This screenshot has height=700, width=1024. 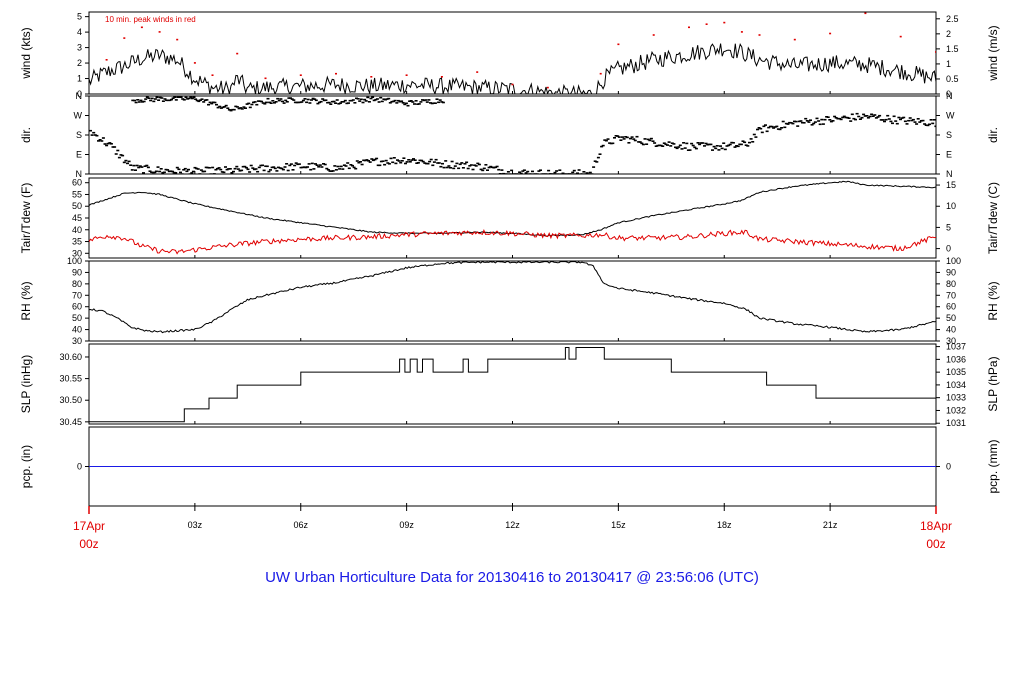 I want to click on left-tick-label: 45, so click(x=77, y=218).